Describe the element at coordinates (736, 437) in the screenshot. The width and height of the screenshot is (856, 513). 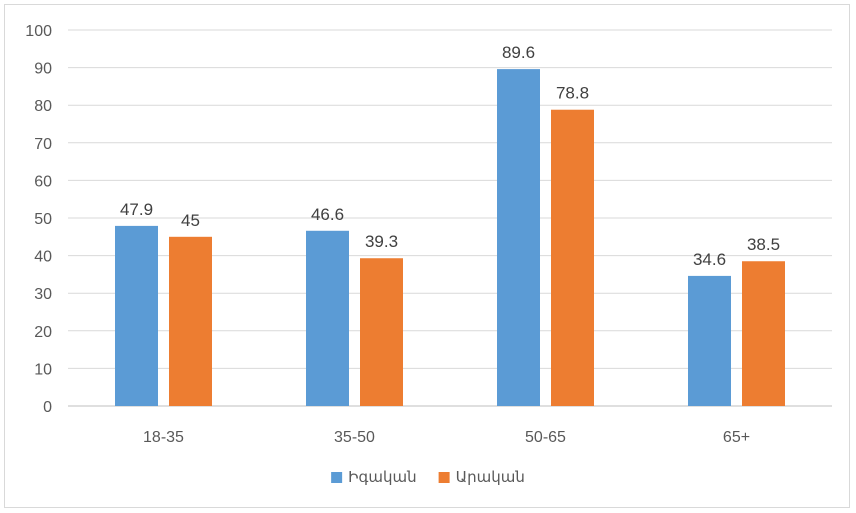
I see `x-tick-label: 65+` at that location.